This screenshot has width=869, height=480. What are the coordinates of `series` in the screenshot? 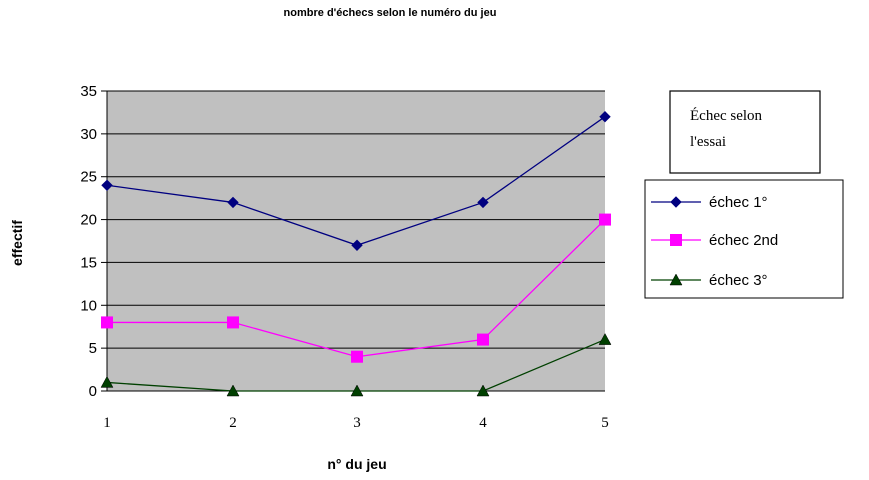 It's located at (356, 365).